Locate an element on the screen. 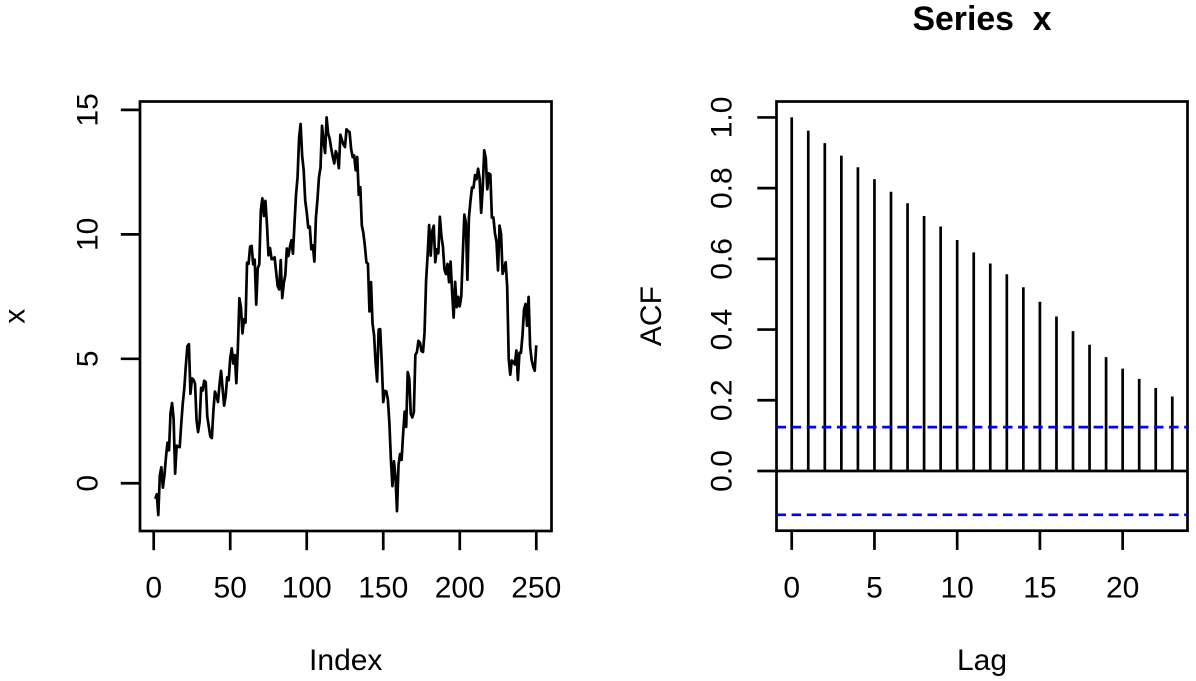 The width and height of the screenshot is (1196, 681). svg-text: 50 is located at coordinates (230, 587).